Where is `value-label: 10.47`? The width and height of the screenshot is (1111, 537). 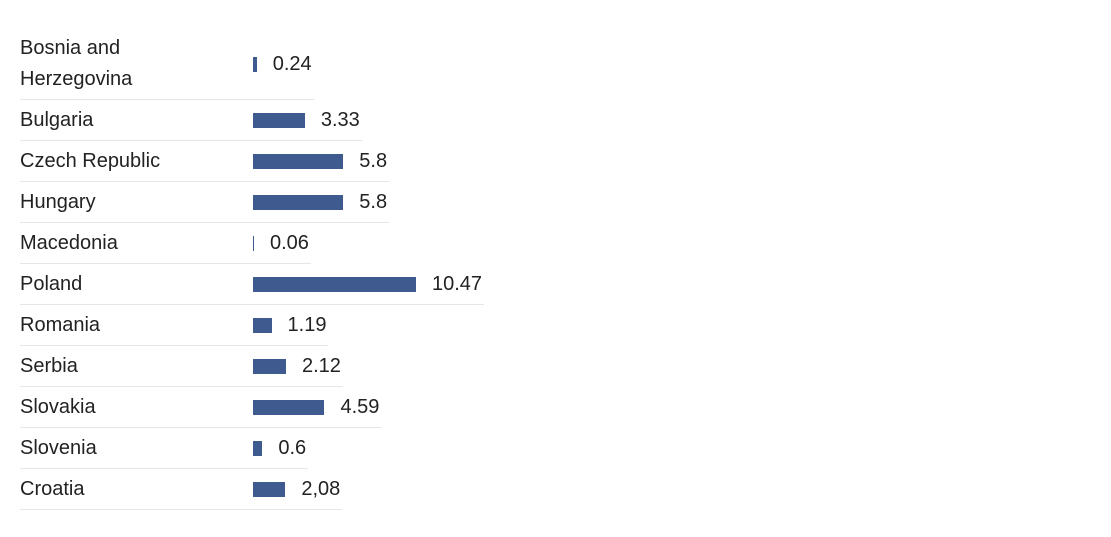 value-label: 10.47 is located at coordinates (457, 284).